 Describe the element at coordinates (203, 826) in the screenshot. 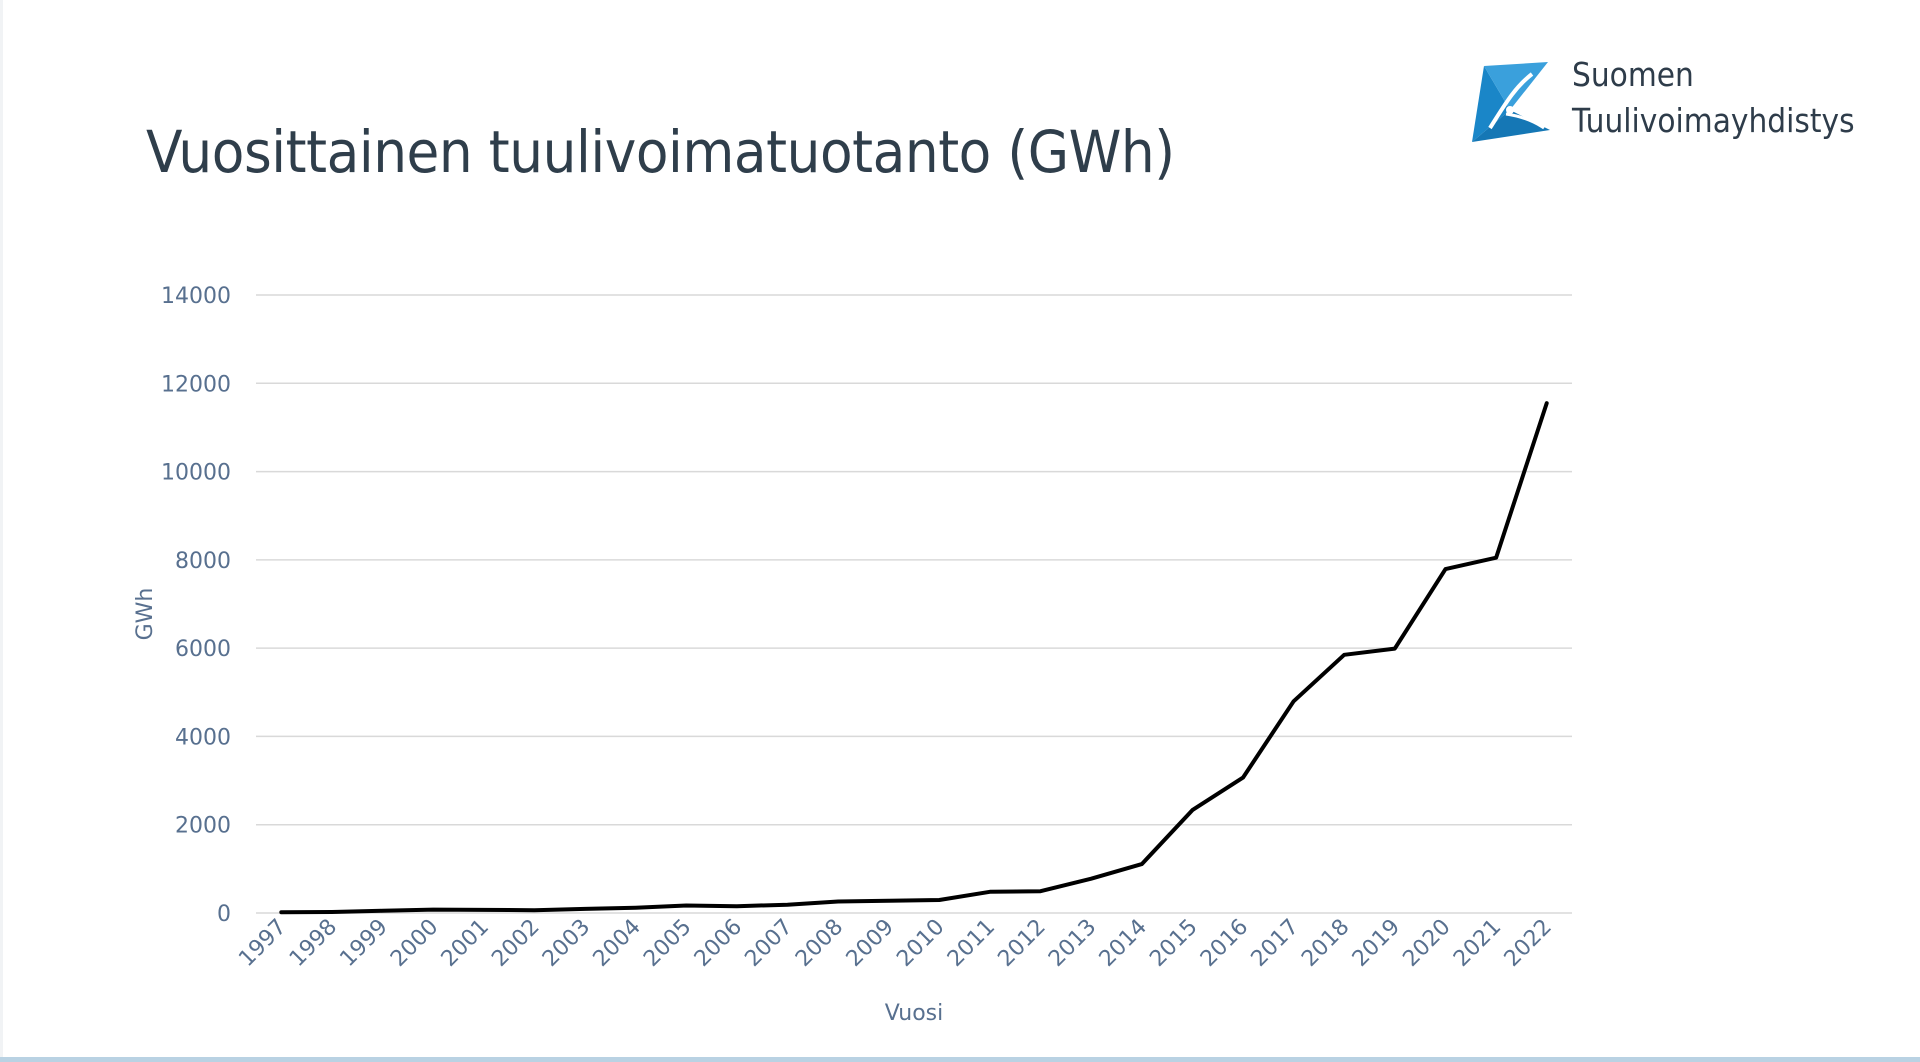

I see `y-tick-label-2000: 2000` at that location.